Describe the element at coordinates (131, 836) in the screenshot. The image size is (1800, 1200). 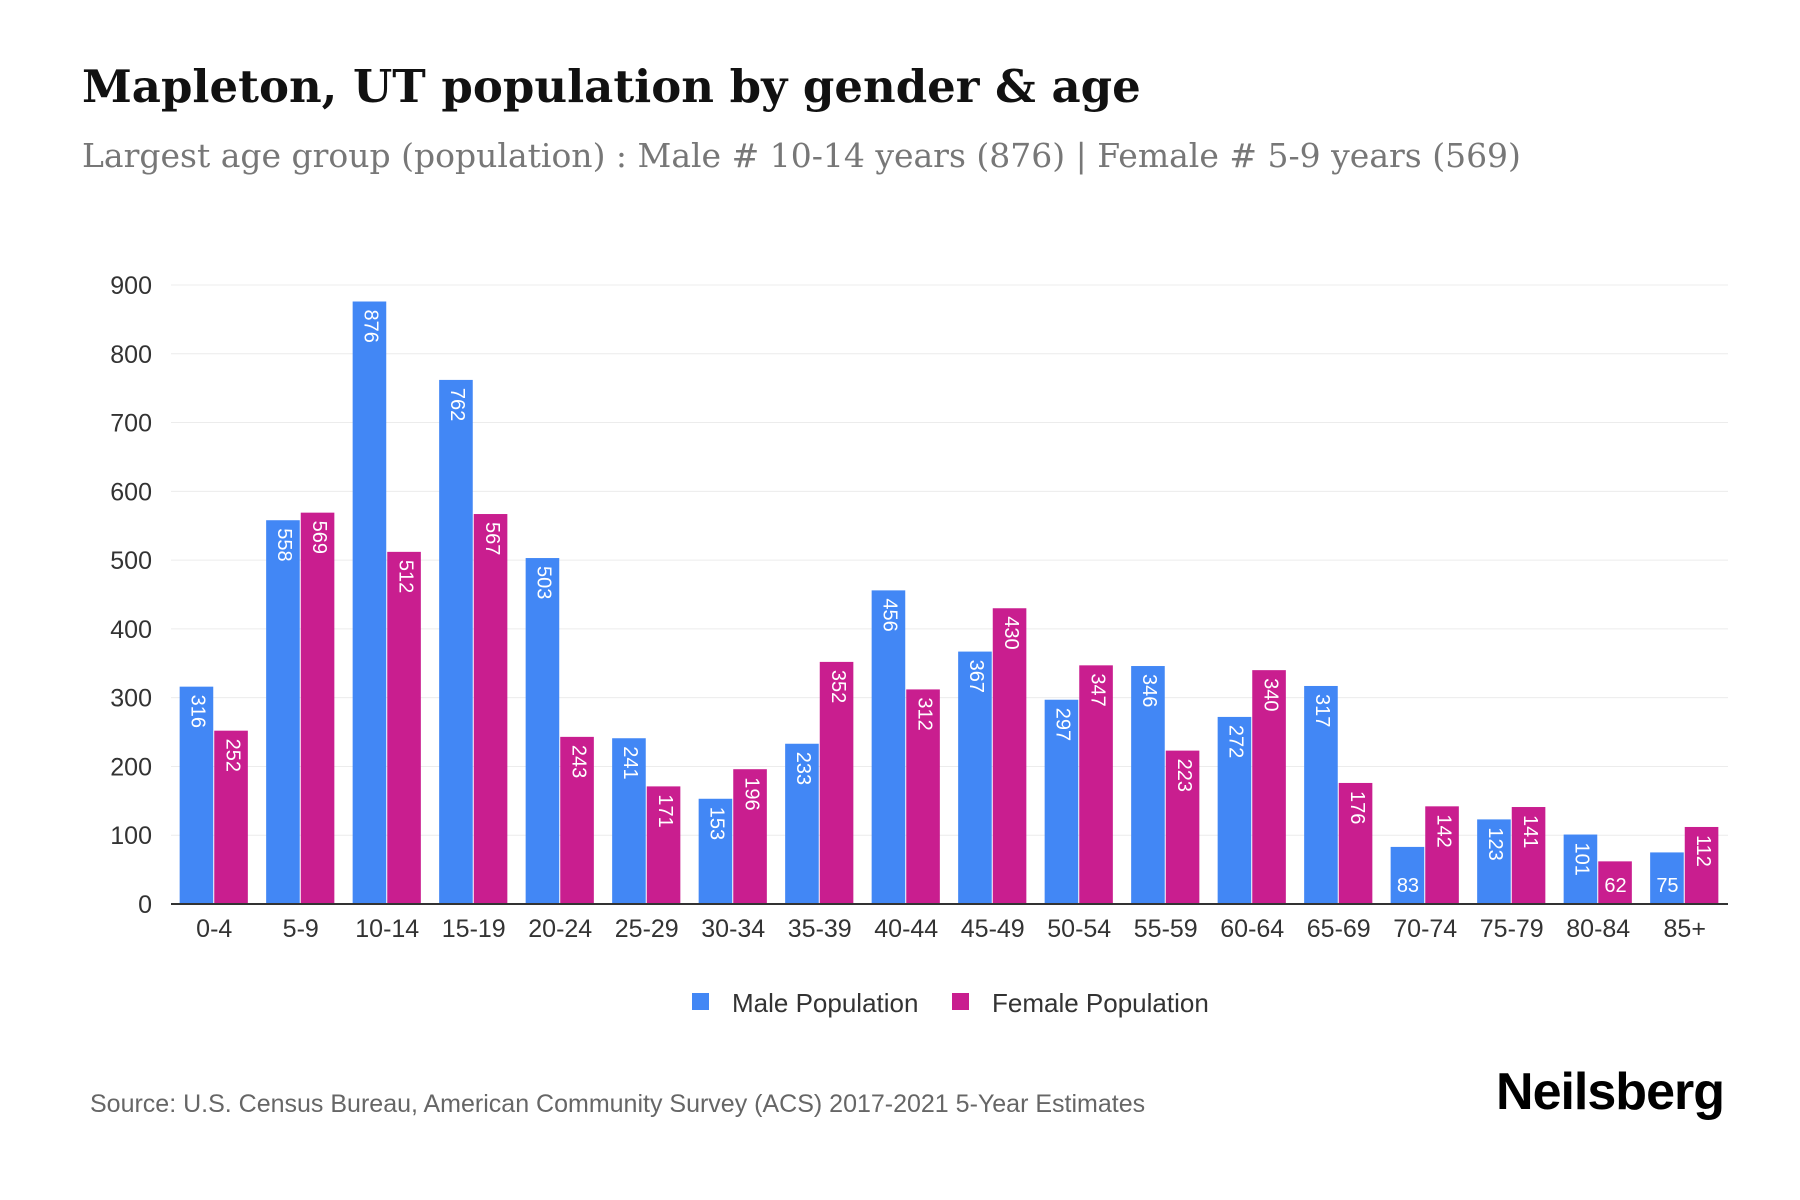
I see `y-tick-label: 100` at that location.